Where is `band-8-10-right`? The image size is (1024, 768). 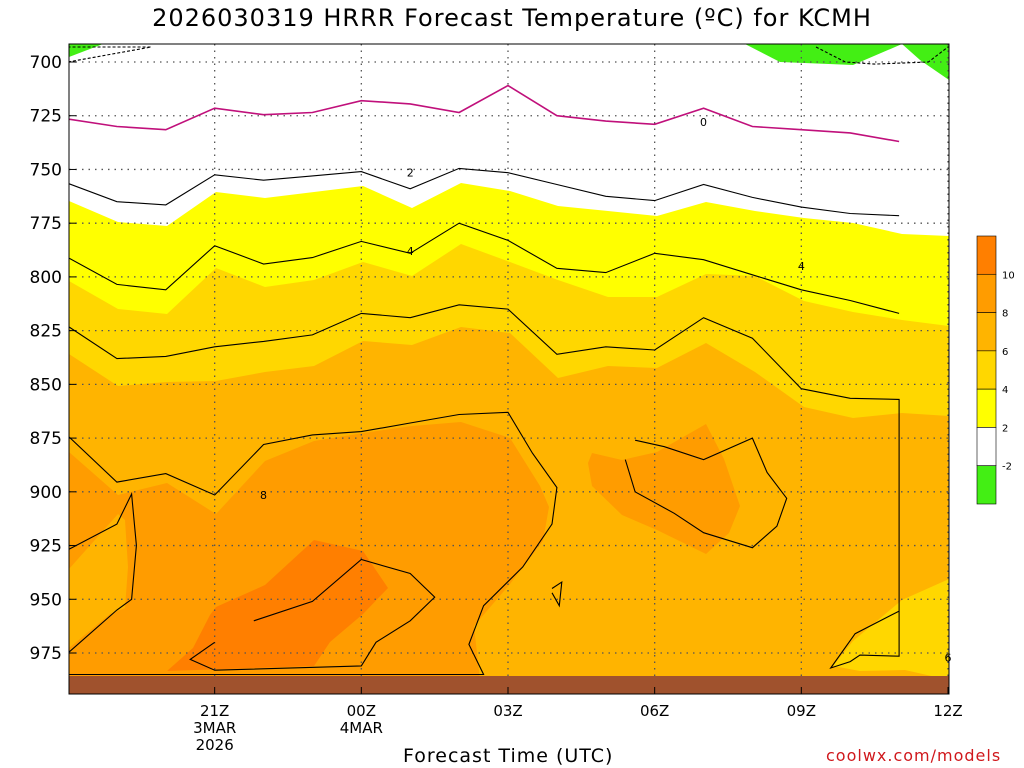
band-8-10-right is located at coordinates (664, 489).